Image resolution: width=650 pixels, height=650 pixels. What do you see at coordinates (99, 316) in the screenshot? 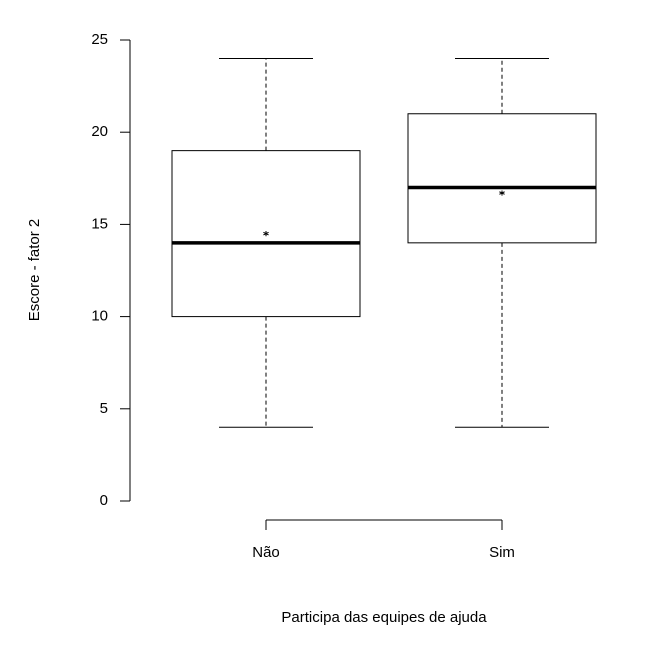
I see `y-tick-label: 10` at bounding box center [99, 316].